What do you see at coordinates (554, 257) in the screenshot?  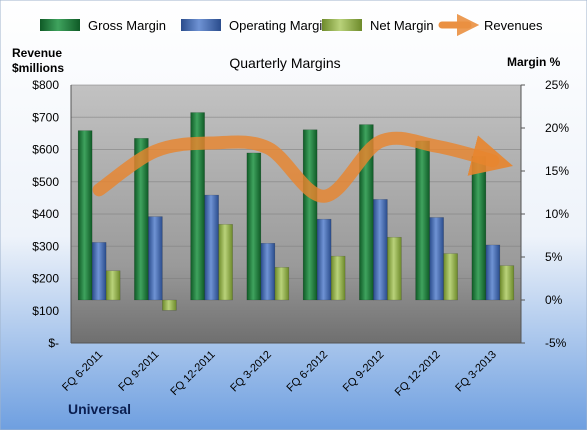 I see `right-tick-label: 5%` at bounding box center [554, 257].